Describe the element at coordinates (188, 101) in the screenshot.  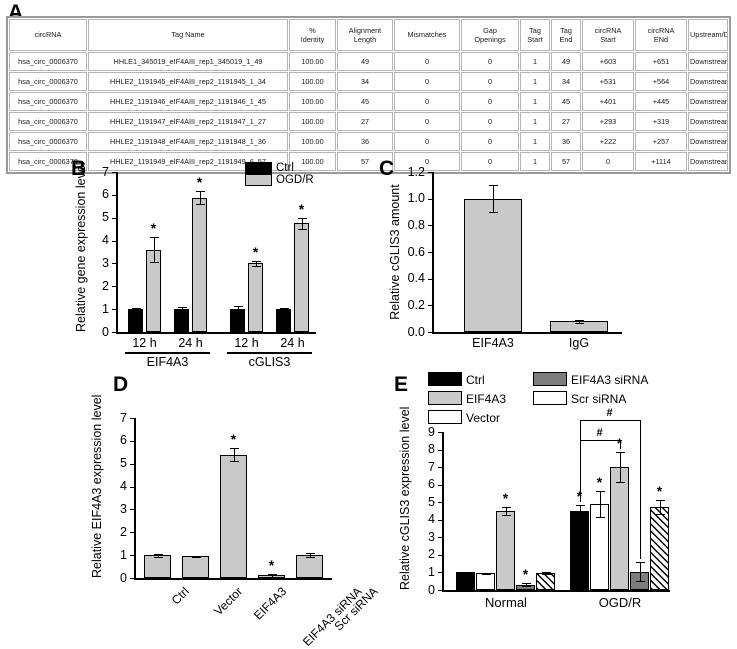
I see `table-cell-tag: HHLE2_1191946_eIF4AIII_rep2_1191946_1_45` at that location.